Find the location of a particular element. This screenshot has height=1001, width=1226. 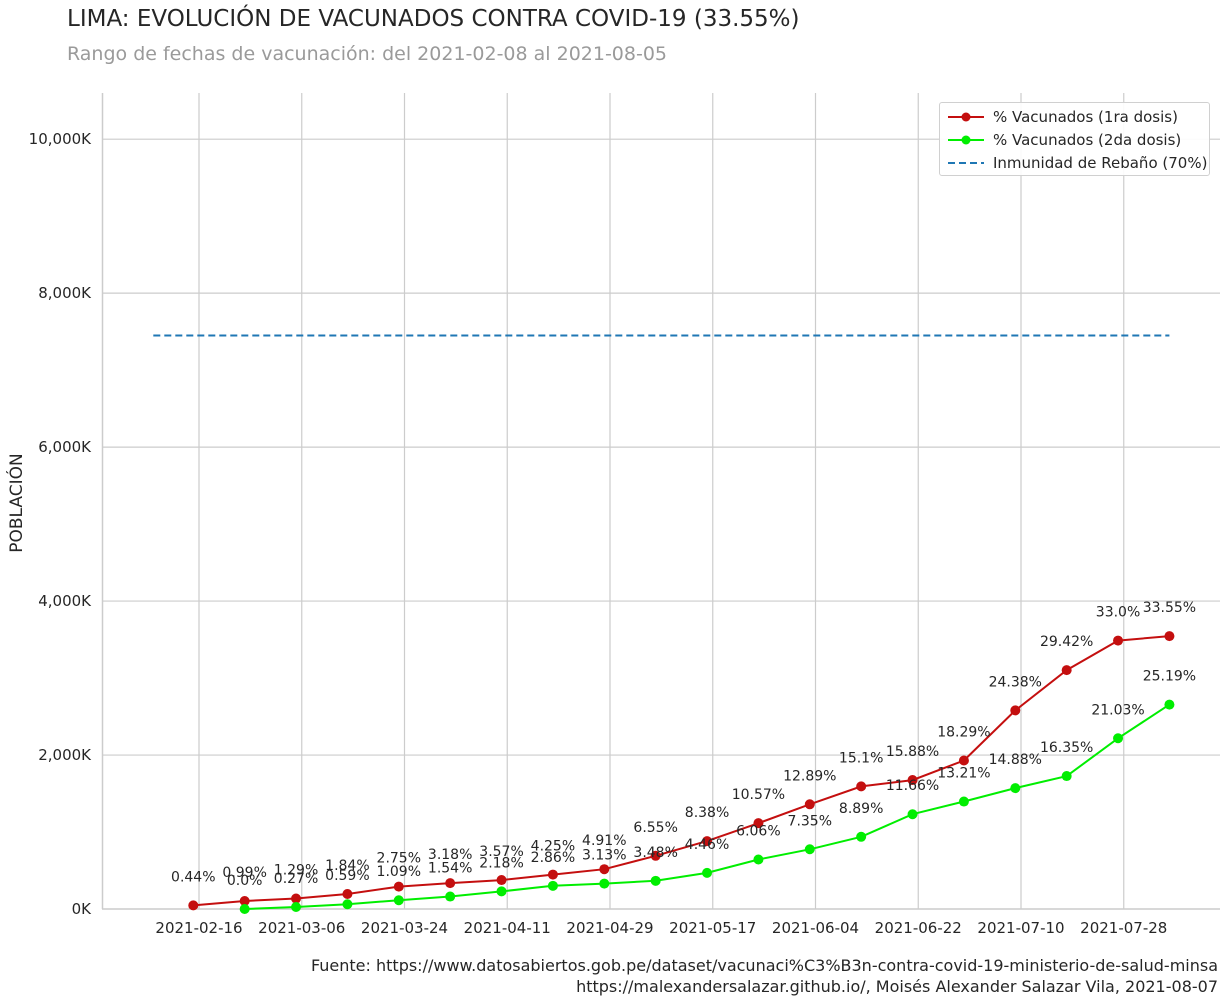

data-label: 2.75% is located at coordinates (399, 859).